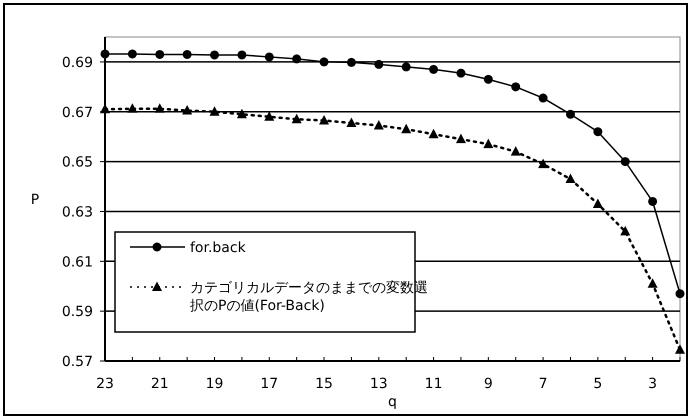  What do you see at coordinates (653, 384) in the screenshot?
I see `x-tick-label: 3` at bounding box center [653, 384].